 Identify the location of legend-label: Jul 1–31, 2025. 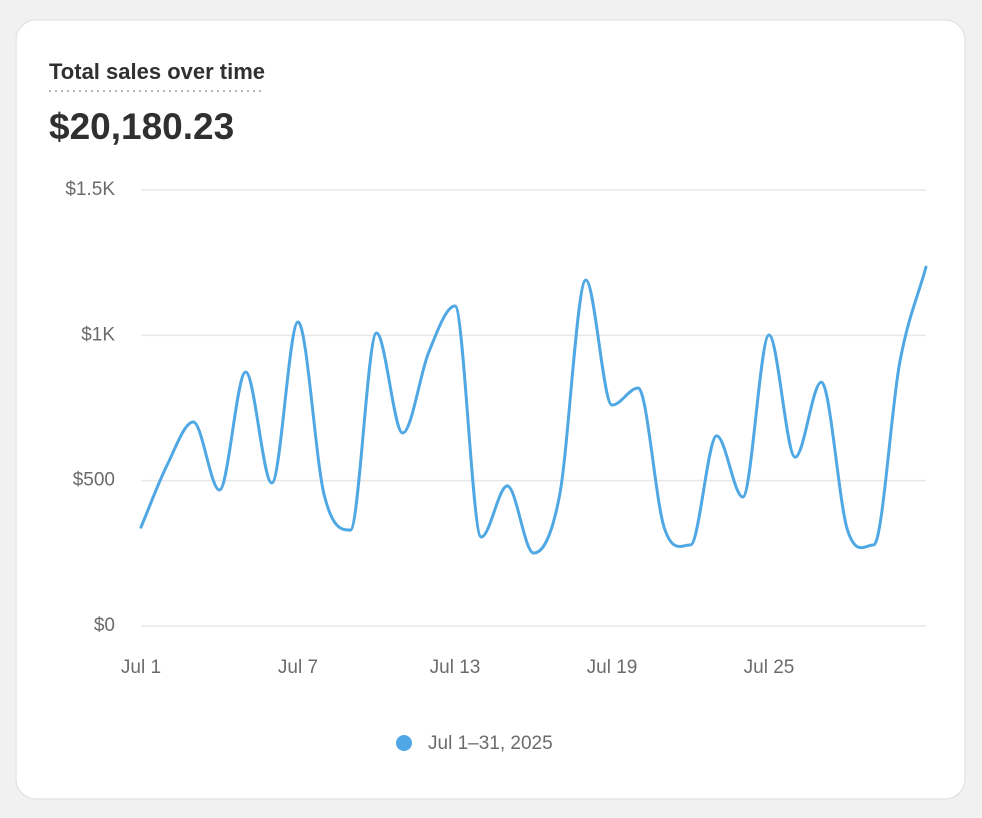
(490, 743).